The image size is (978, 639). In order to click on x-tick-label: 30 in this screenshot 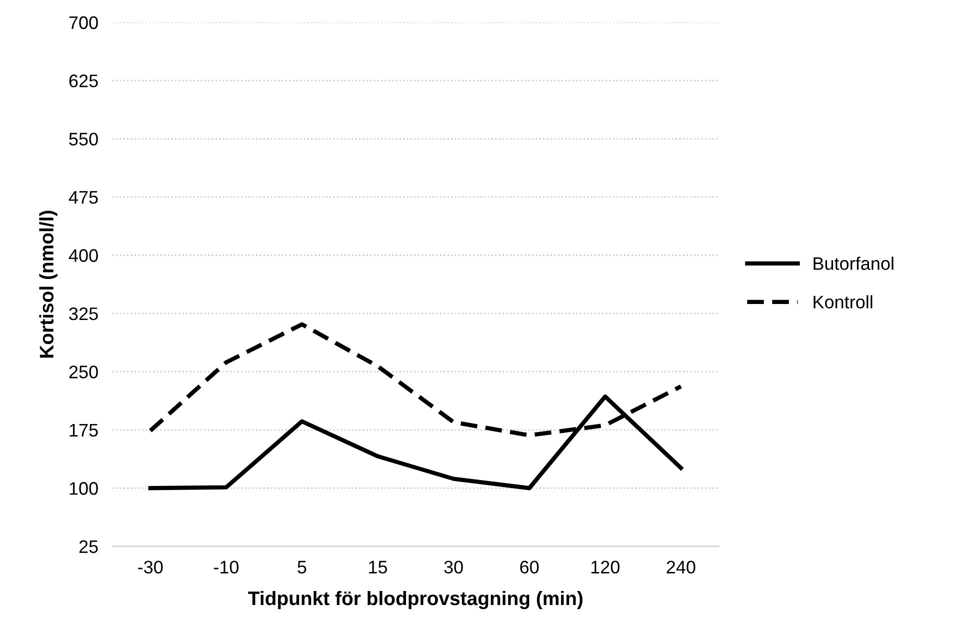, I will do `click(453, 567)`.